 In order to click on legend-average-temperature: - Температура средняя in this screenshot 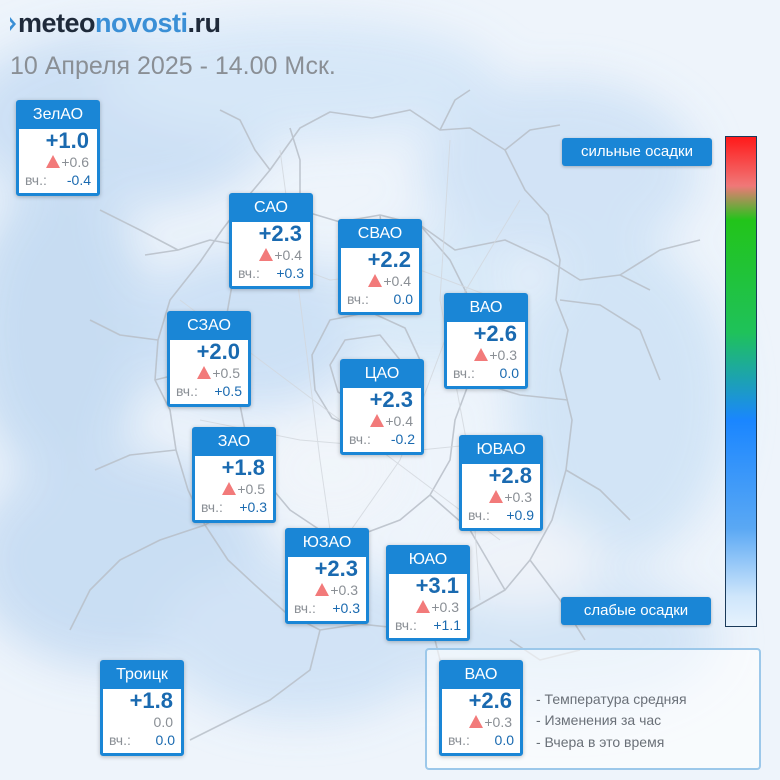, I will do `click(611, 699)`.